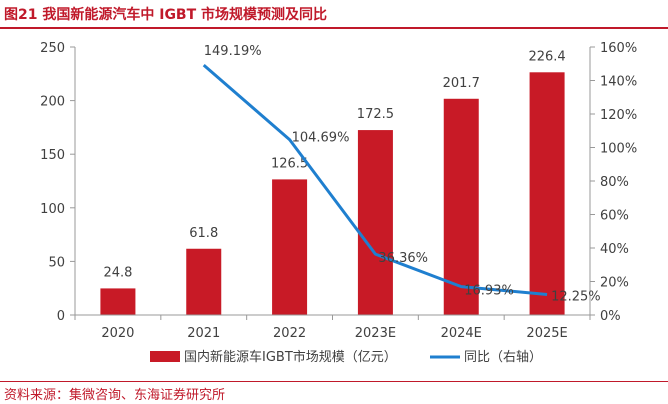 The width and height of the screenshot is (668, 404). Describe the element at coordinates (61, 316) in the screenshot. I see `y-left-tick-label: 0` at that location.